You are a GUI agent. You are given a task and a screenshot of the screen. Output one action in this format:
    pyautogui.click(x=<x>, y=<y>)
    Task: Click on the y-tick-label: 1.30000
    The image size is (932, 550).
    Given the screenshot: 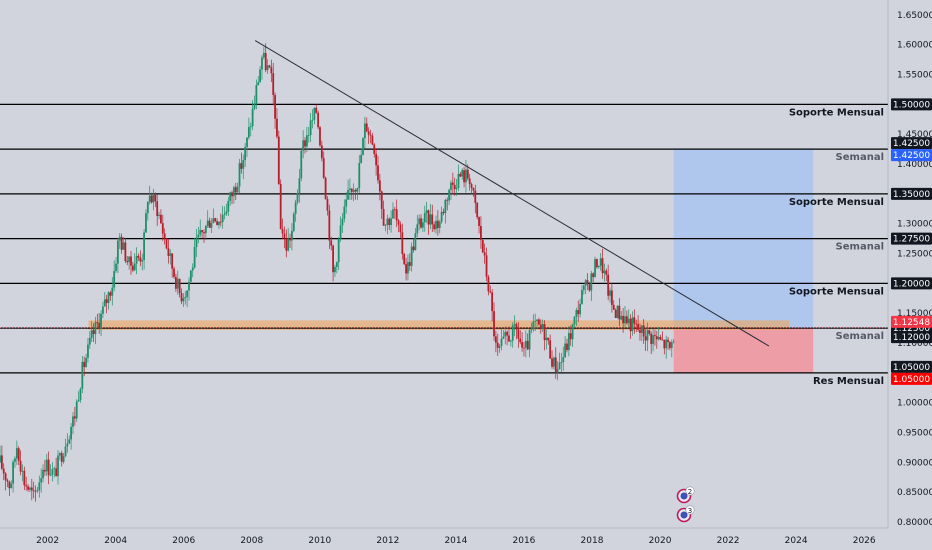 What is the action you would take?
    pyautogui.click(x=914, y=225)
    